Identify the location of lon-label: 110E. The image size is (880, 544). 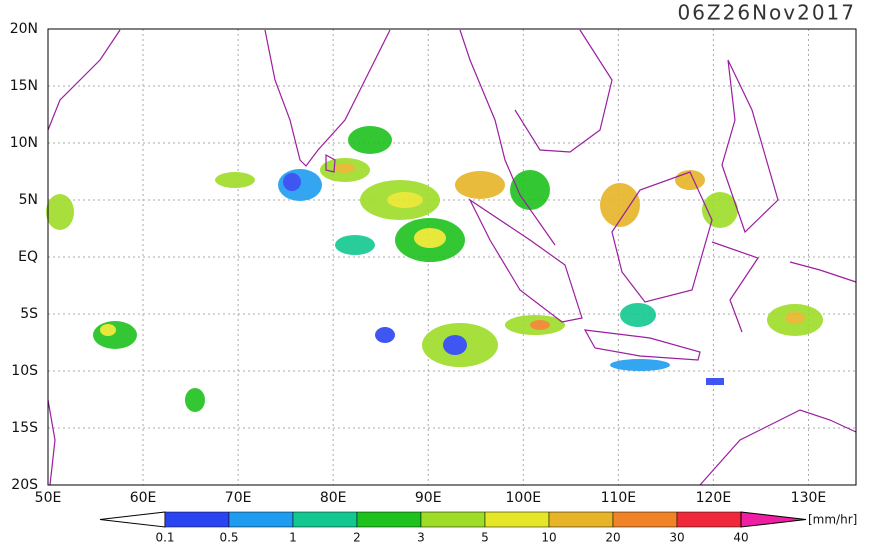
(619, 498).